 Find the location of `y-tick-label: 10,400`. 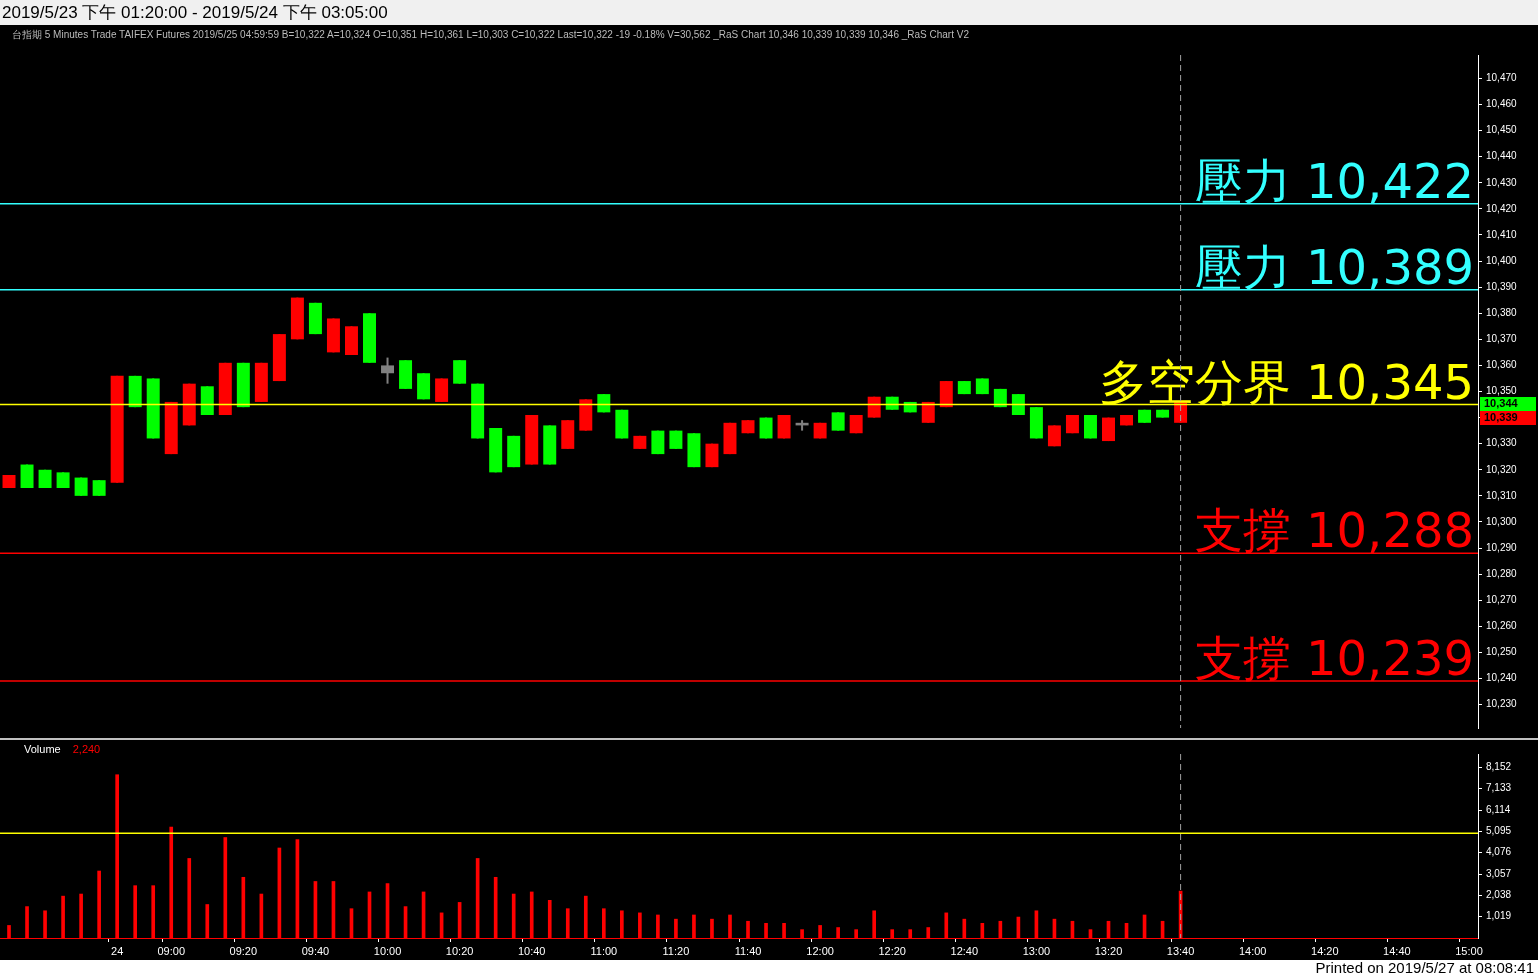

y-tick-label: 10,400 is located at coordinates (1502, 260).